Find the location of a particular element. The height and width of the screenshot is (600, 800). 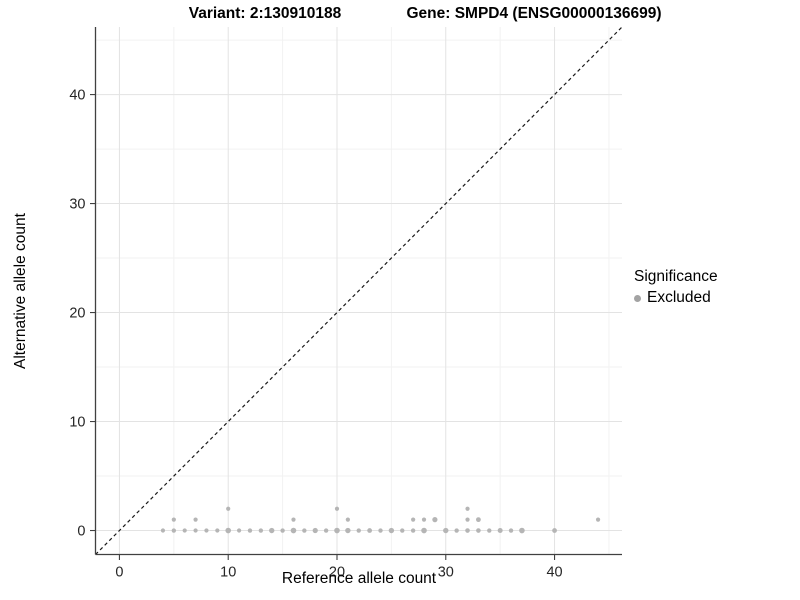

y-tick-label: 40 is located at coordinates (77, 96).